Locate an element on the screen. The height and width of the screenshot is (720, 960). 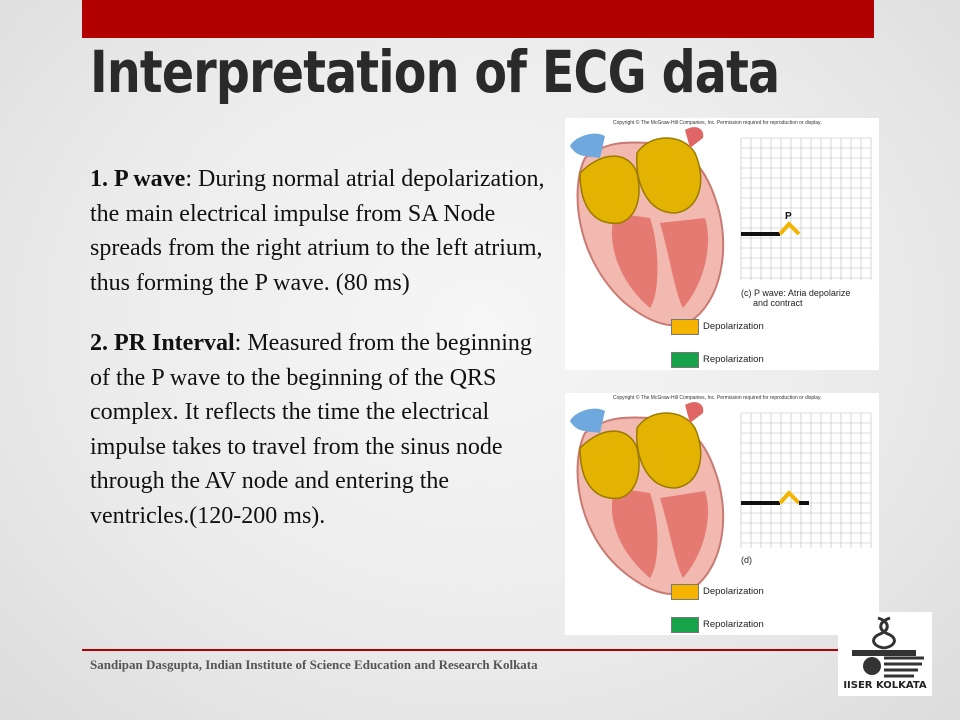
slide-title: Interpretation of ECG data is located at coordinates (435, 72).